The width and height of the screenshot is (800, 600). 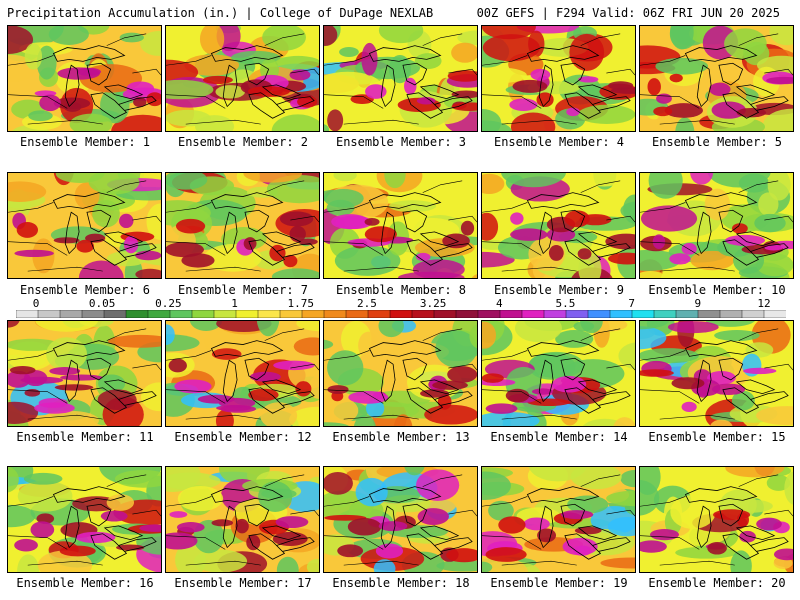 I want to click on ensemble-member-caption: Ensemble Member: 4, so click(x=559, y=142).